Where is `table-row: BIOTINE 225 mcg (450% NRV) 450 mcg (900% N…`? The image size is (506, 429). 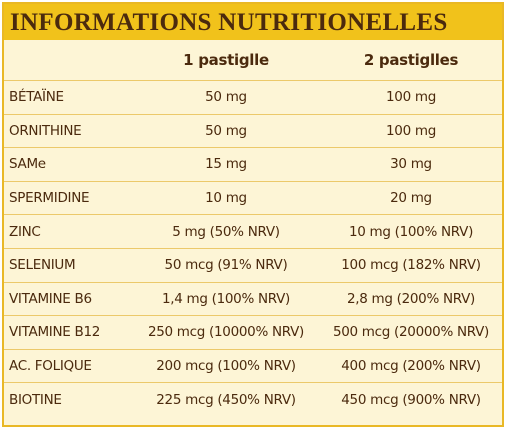 table-row: BIOTINE 225 mcg (450% NRV) 450 mcg (900% N… is located at coordinates (253, 399).